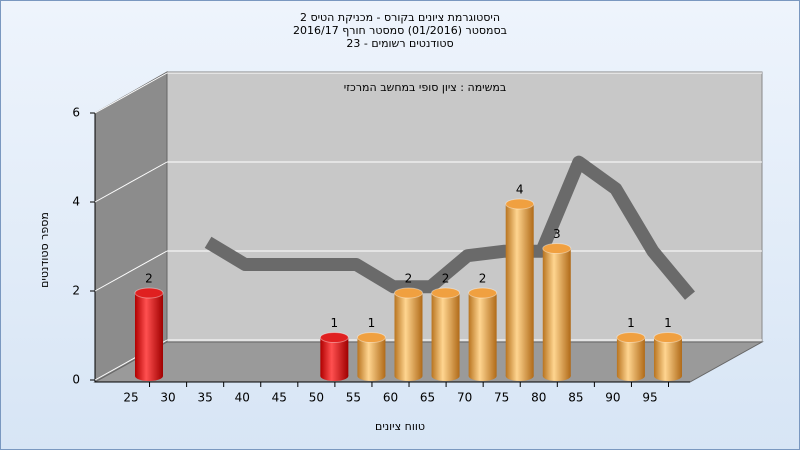 This screenshot has width=800, height=450. I want to click on x-tick-label: 45, so click(279, 398).